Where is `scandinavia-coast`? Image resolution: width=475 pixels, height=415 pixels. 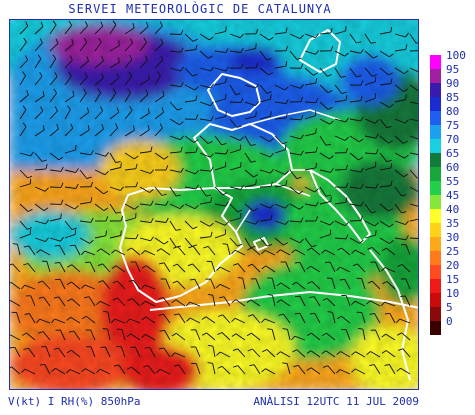
scandinavia-coast is located at coordinates (320, 51).